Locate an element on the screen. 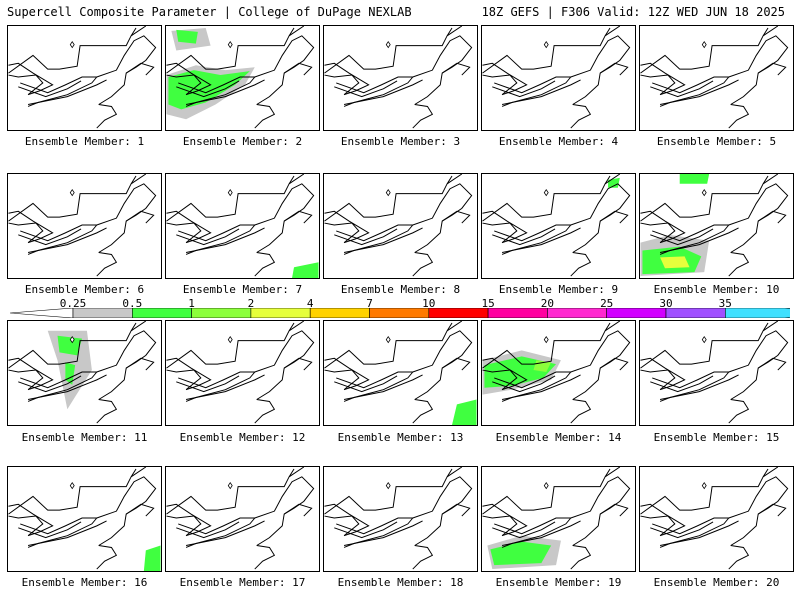 This screenshot has height=600, width=800. ensemble-member-caption: Ensemble Member: 16 is located at coordinates (84, 582).